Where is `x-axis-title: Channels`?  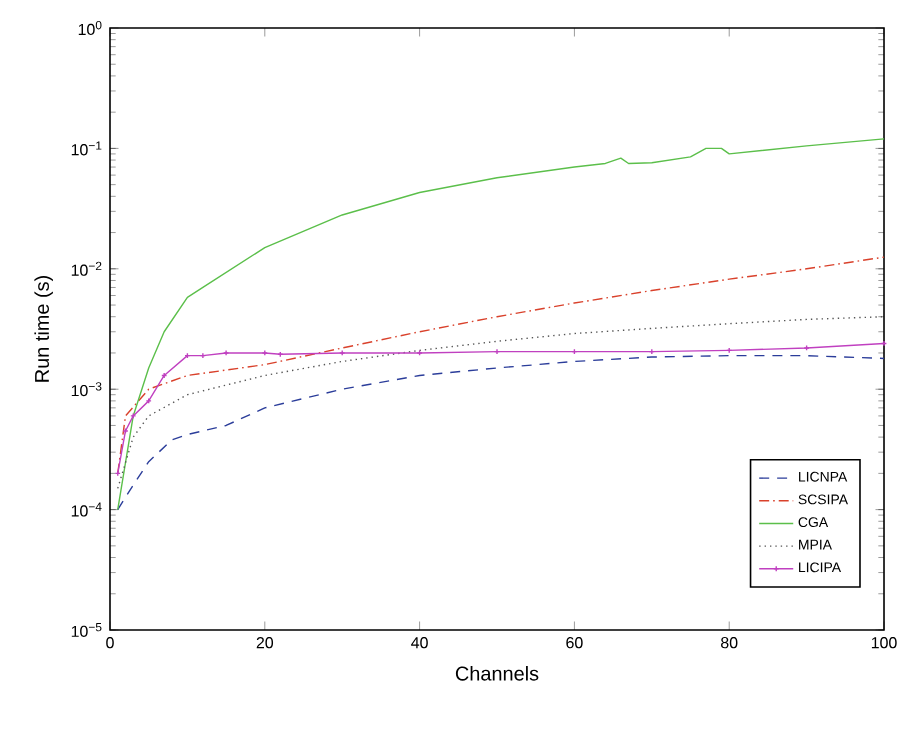
x-axis-title: Channels is located at coordinates (497, 673).